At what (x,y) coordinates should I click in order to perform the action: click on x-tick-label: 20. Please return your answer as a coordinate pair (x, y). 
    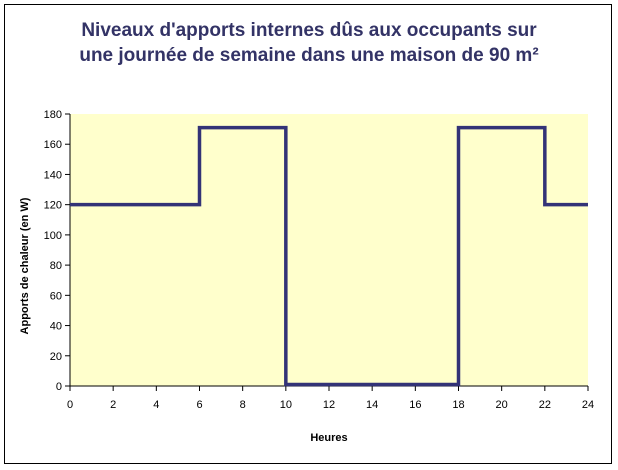
    Looking at the image, I should click on (502, 405).